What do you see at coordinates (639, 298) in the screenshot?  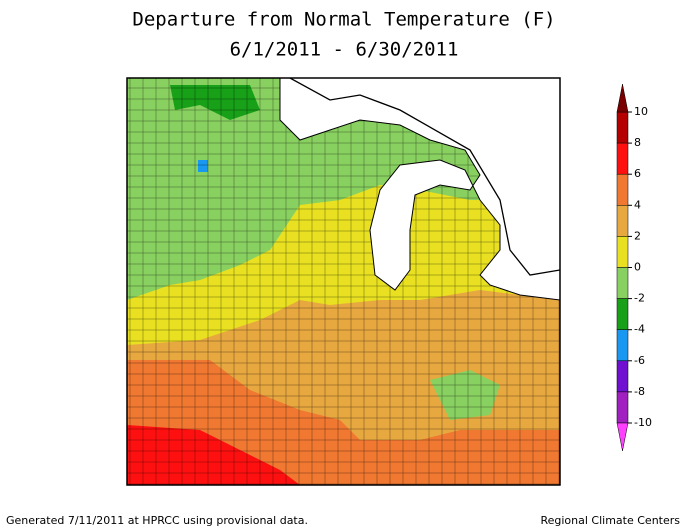 I see `legend-label: -2` at bounding box center [639, 298].